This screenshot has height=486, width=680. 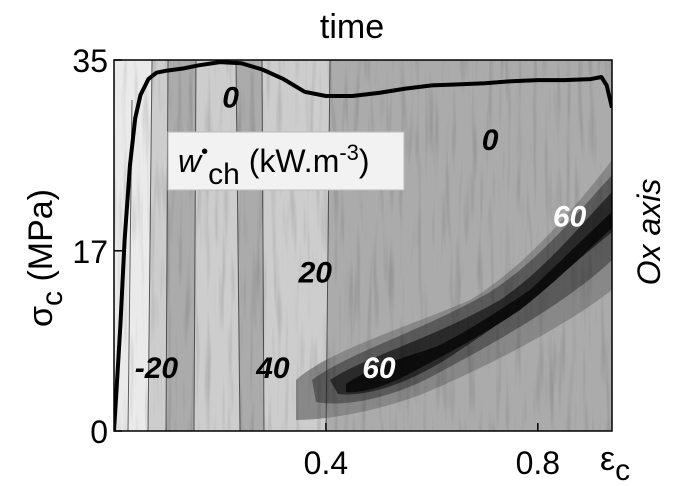 I want to click on y-axis-subscript: c, so click(x=52, y=298).